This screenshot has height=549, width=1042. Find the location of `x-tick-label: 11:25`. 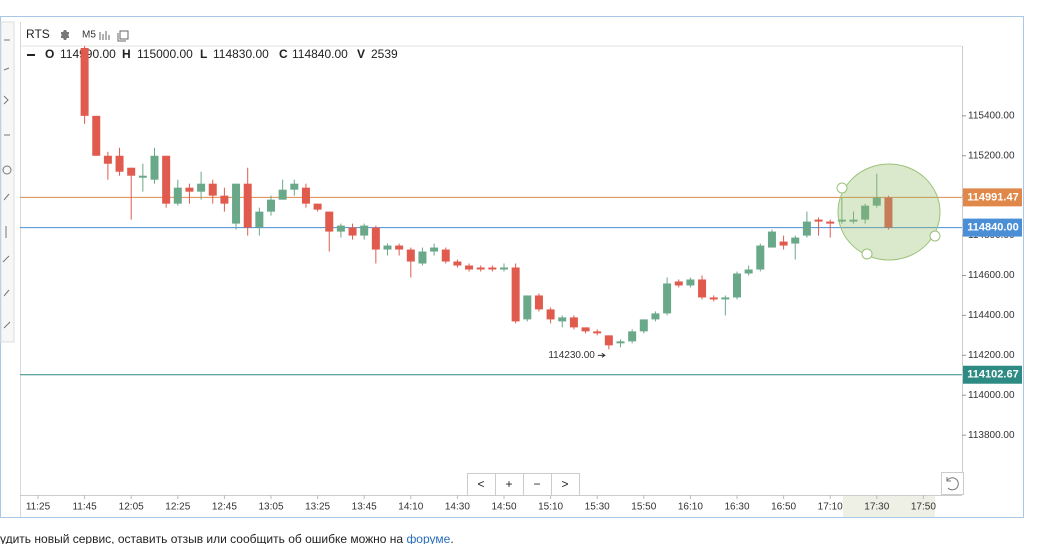

x-tick-label: 11:25 is located at coordinates (38, 507).